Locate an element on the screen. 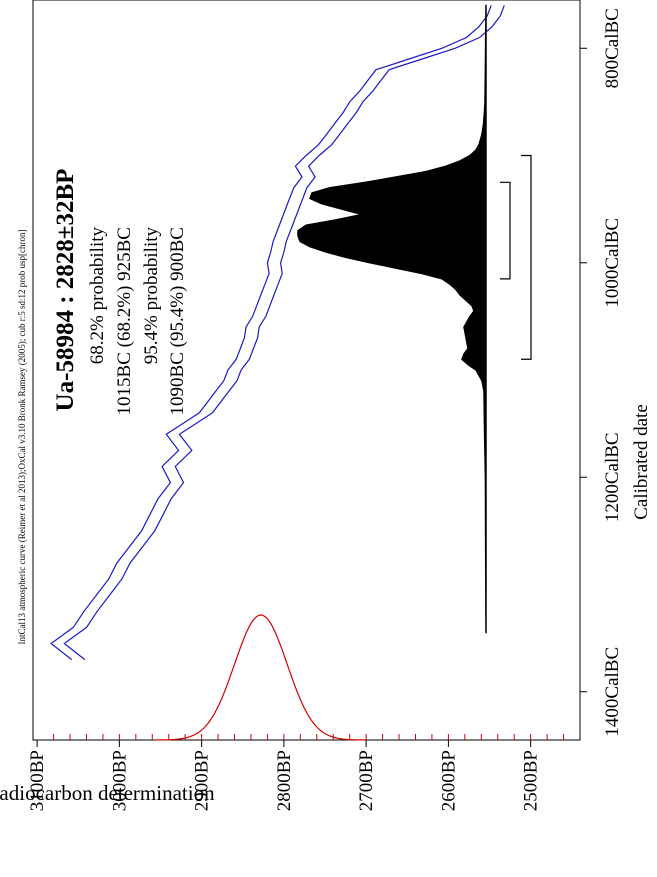  x-tick-label-2: 1000CalBC is located at coordinates (612, 263).